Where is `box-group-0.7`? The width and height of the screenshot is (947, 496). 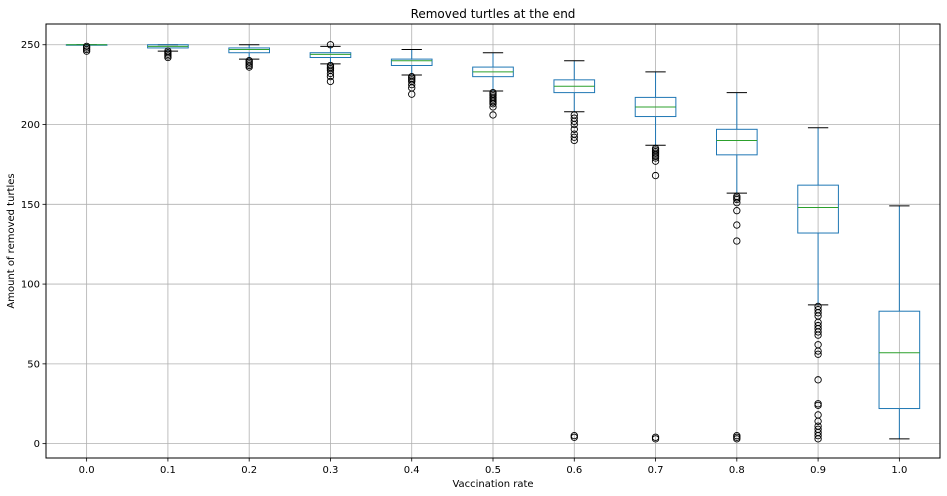
box-group-0.7 is located at coordinates (655, 257).